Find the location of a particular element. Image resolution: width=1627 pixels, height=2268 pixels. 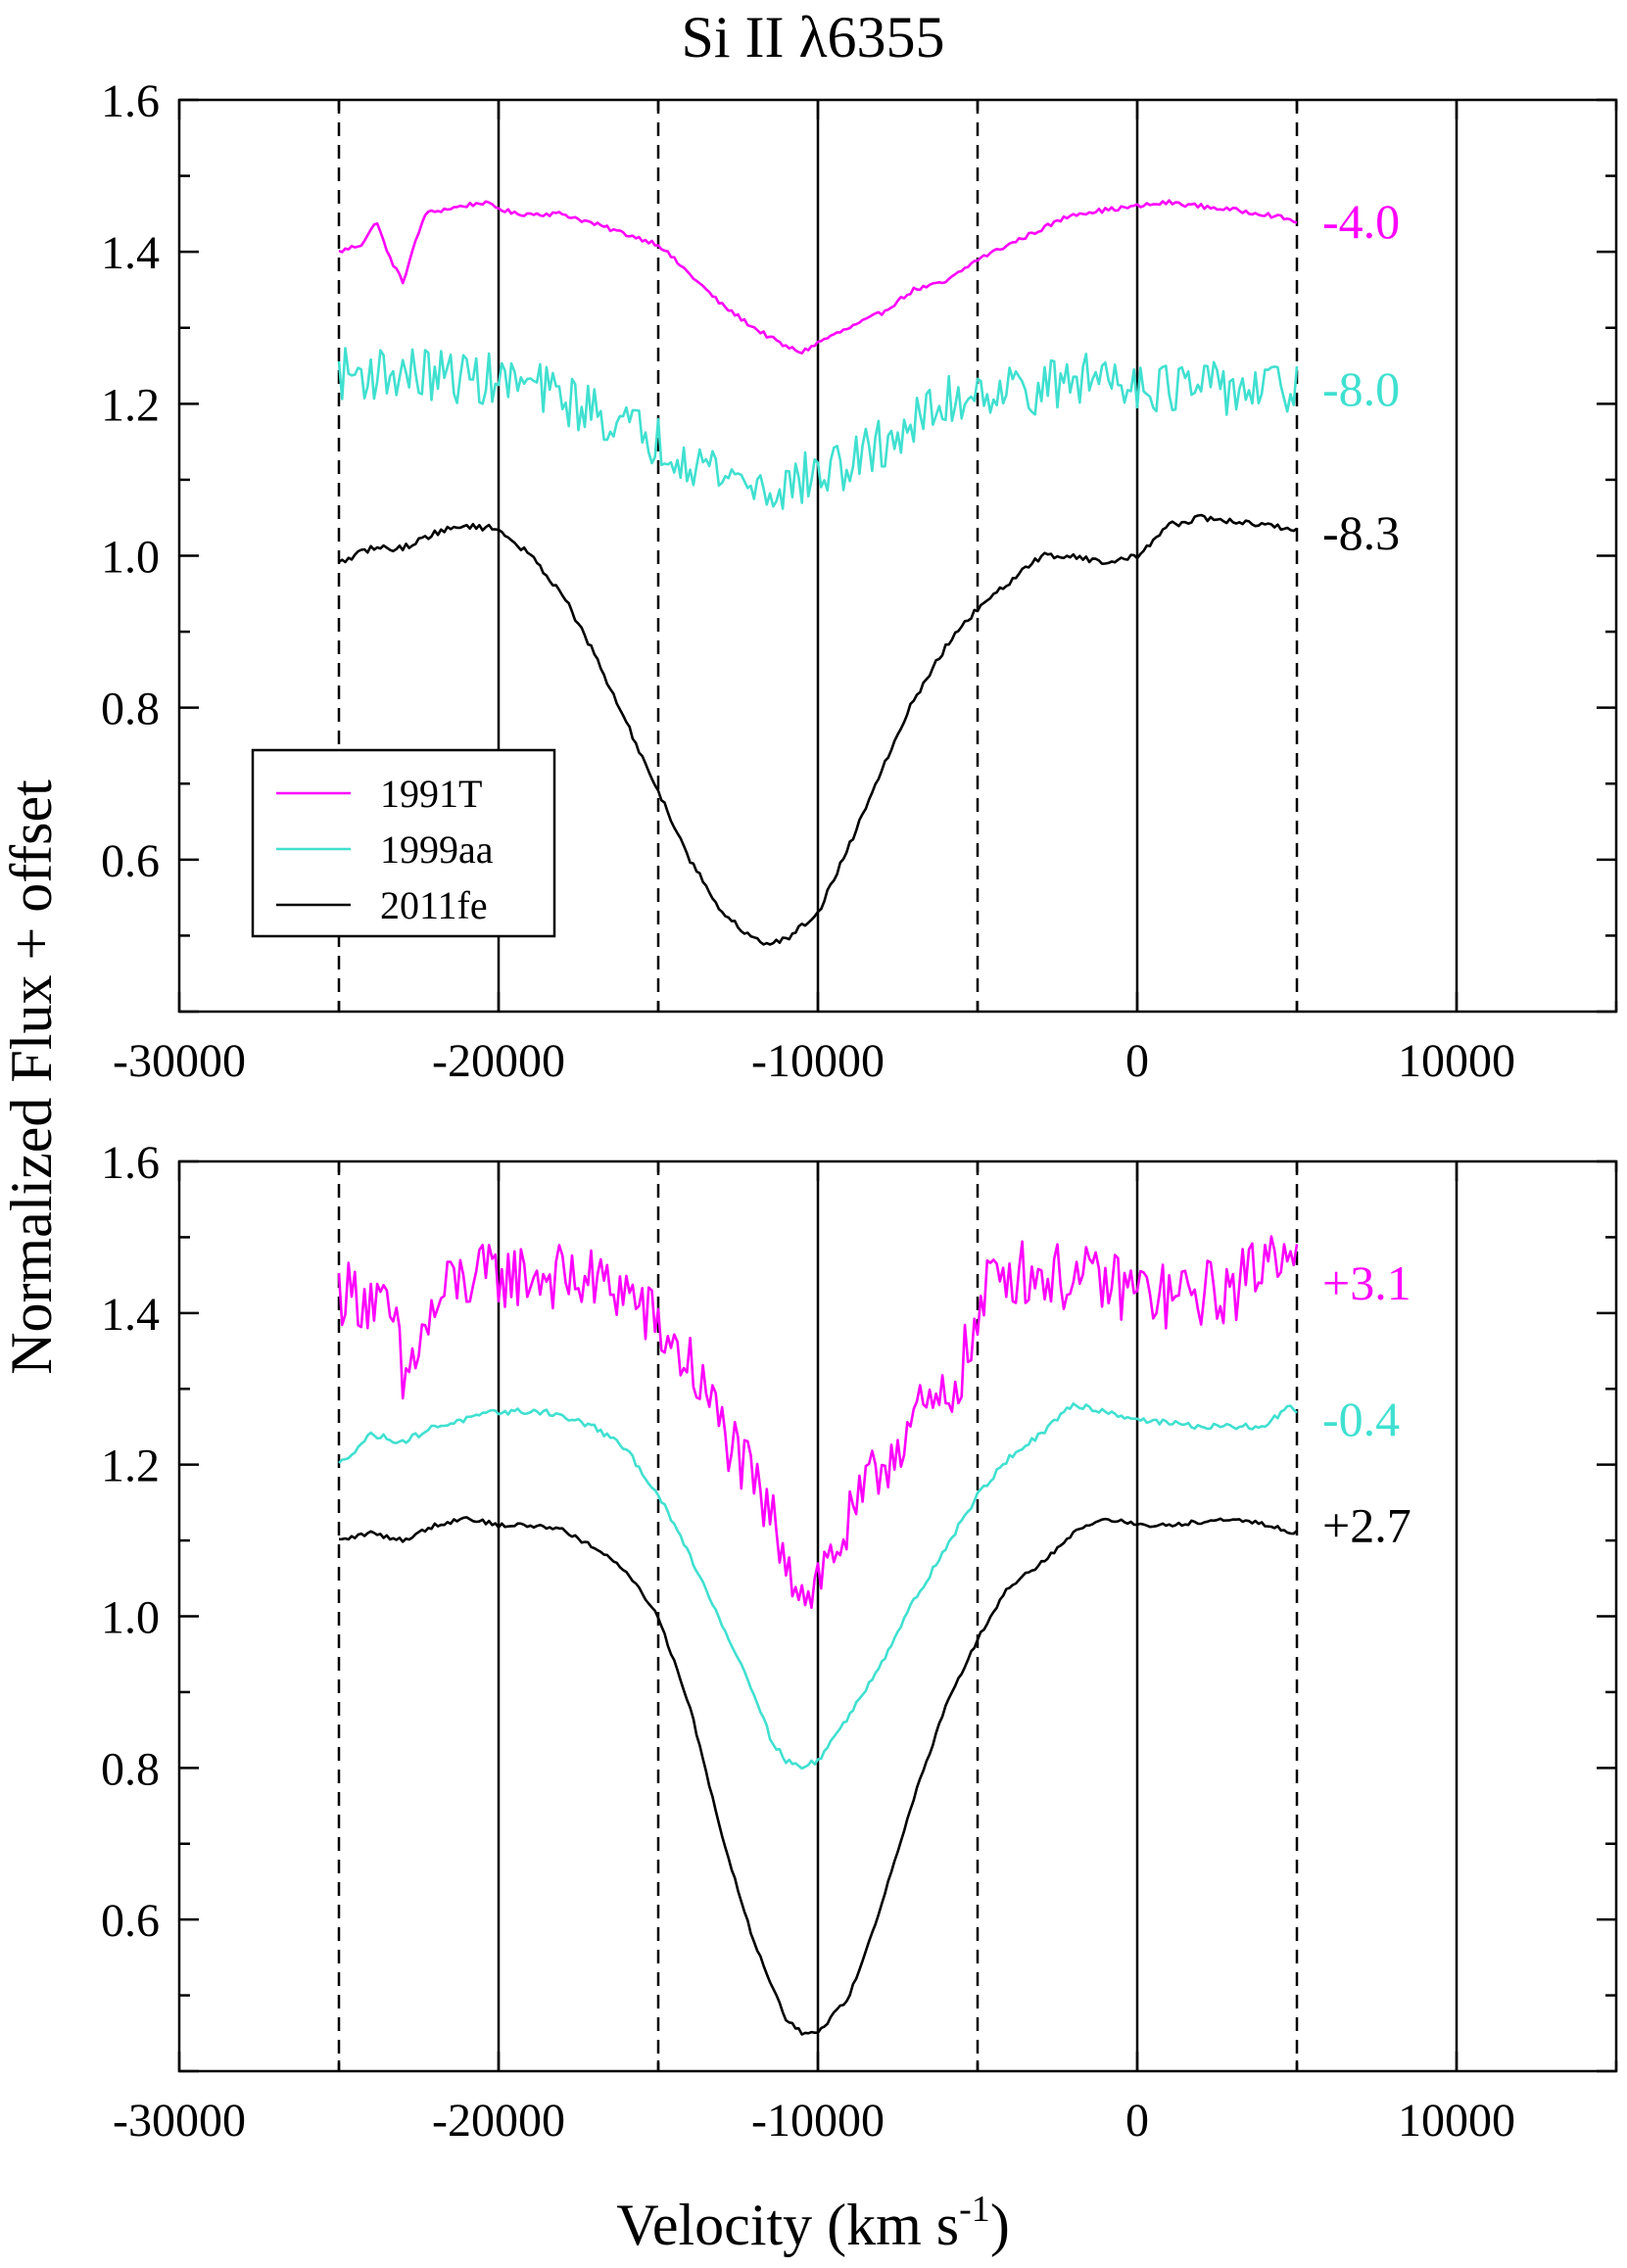

bottom-epoch-label-2011fe: +2.7 is located at coordinates (1367, 1525).